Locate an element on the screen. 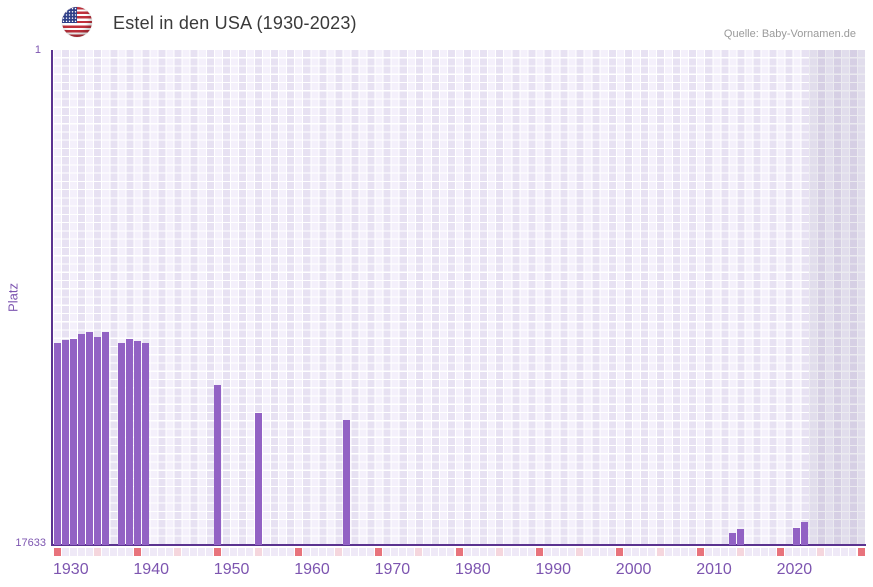 This screenshot has height=587, width=873. year-cell-1989 is located at coordinates (531, 552).